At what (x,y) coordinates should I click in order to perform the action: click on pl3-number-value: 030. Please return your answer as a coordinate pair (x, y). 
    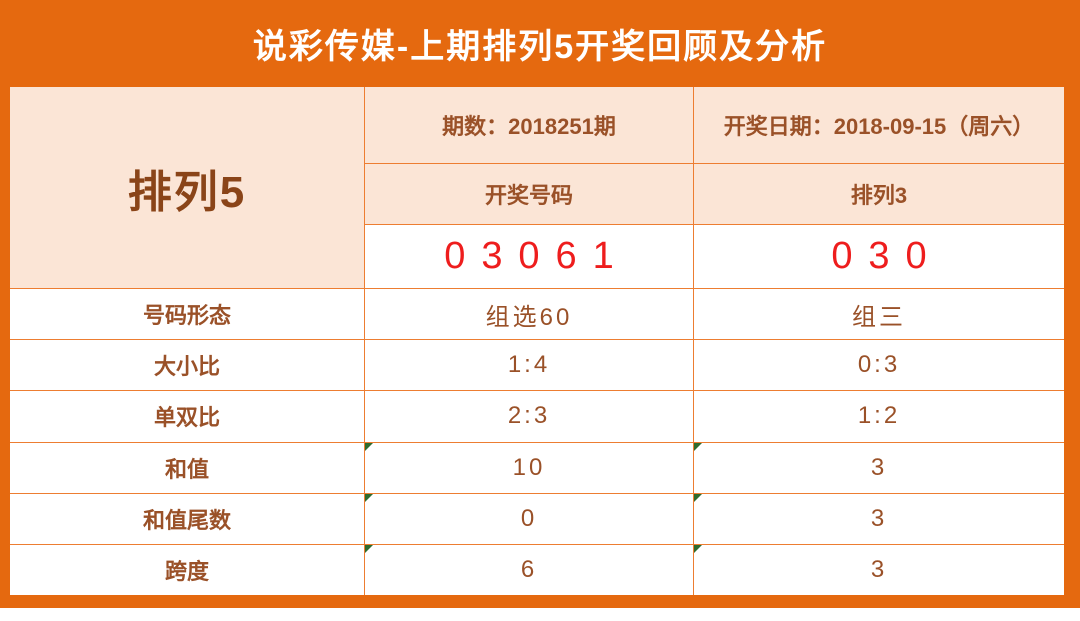
    Looking at the image, I should click on (879, 256).